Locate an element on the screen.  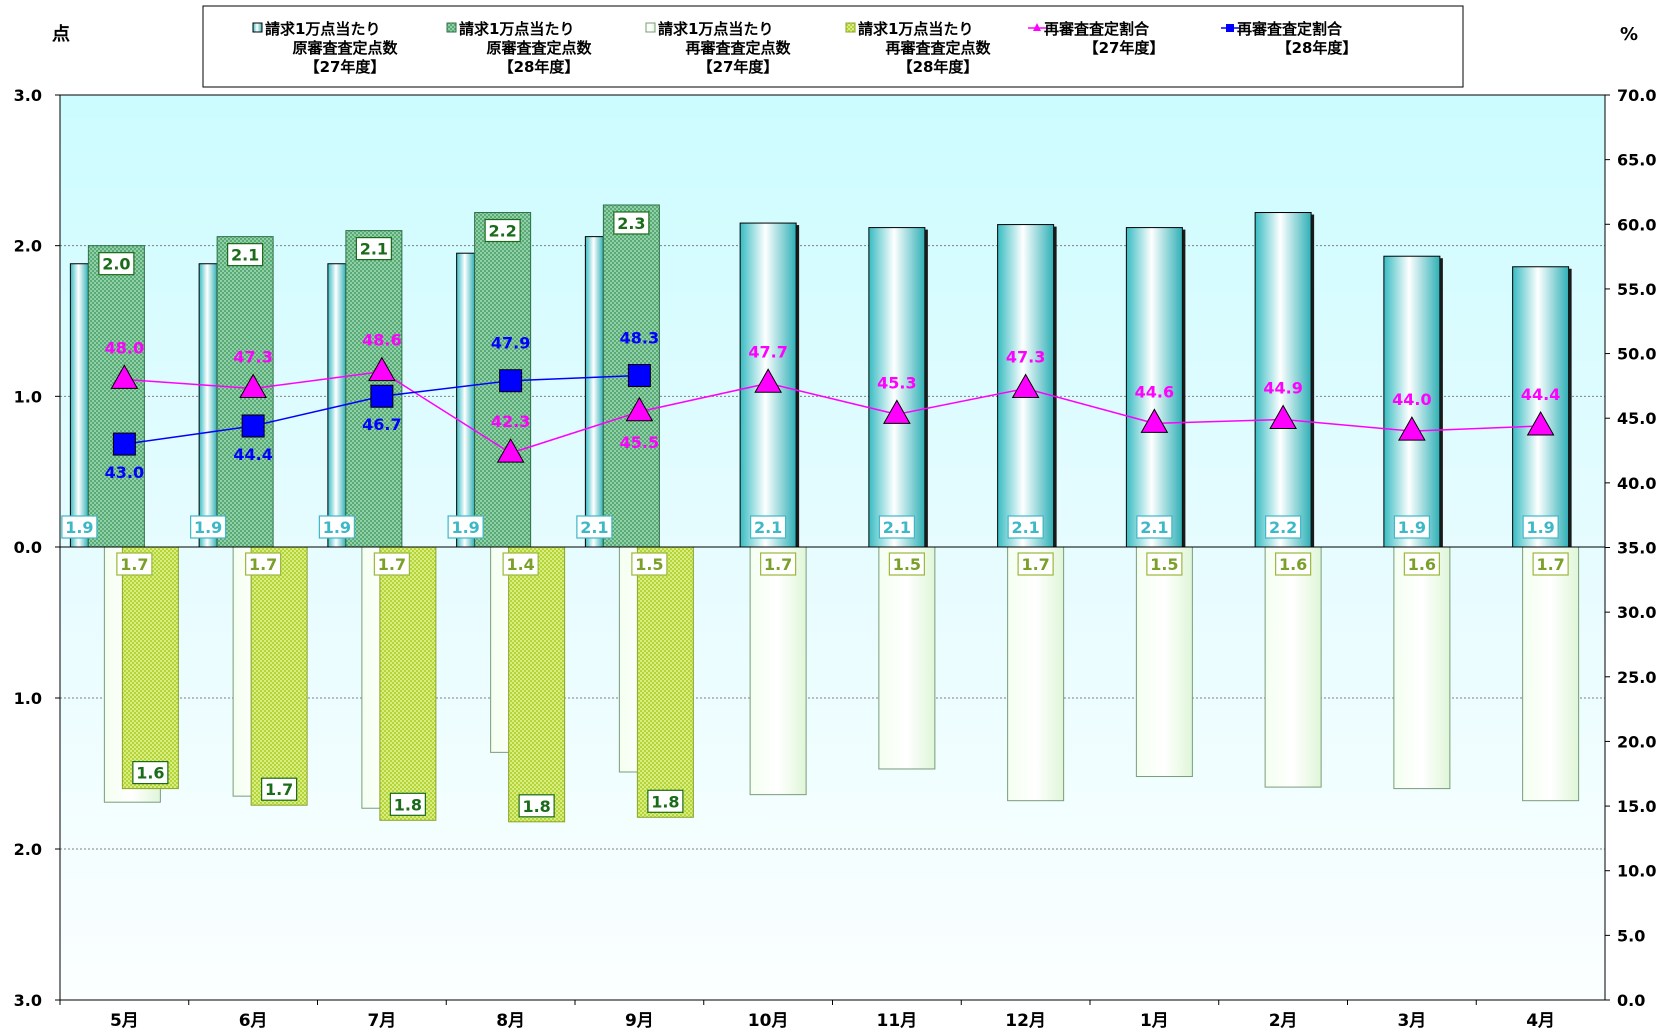
label-ratio-28: 48.3 is located at coordinates (639, 338).